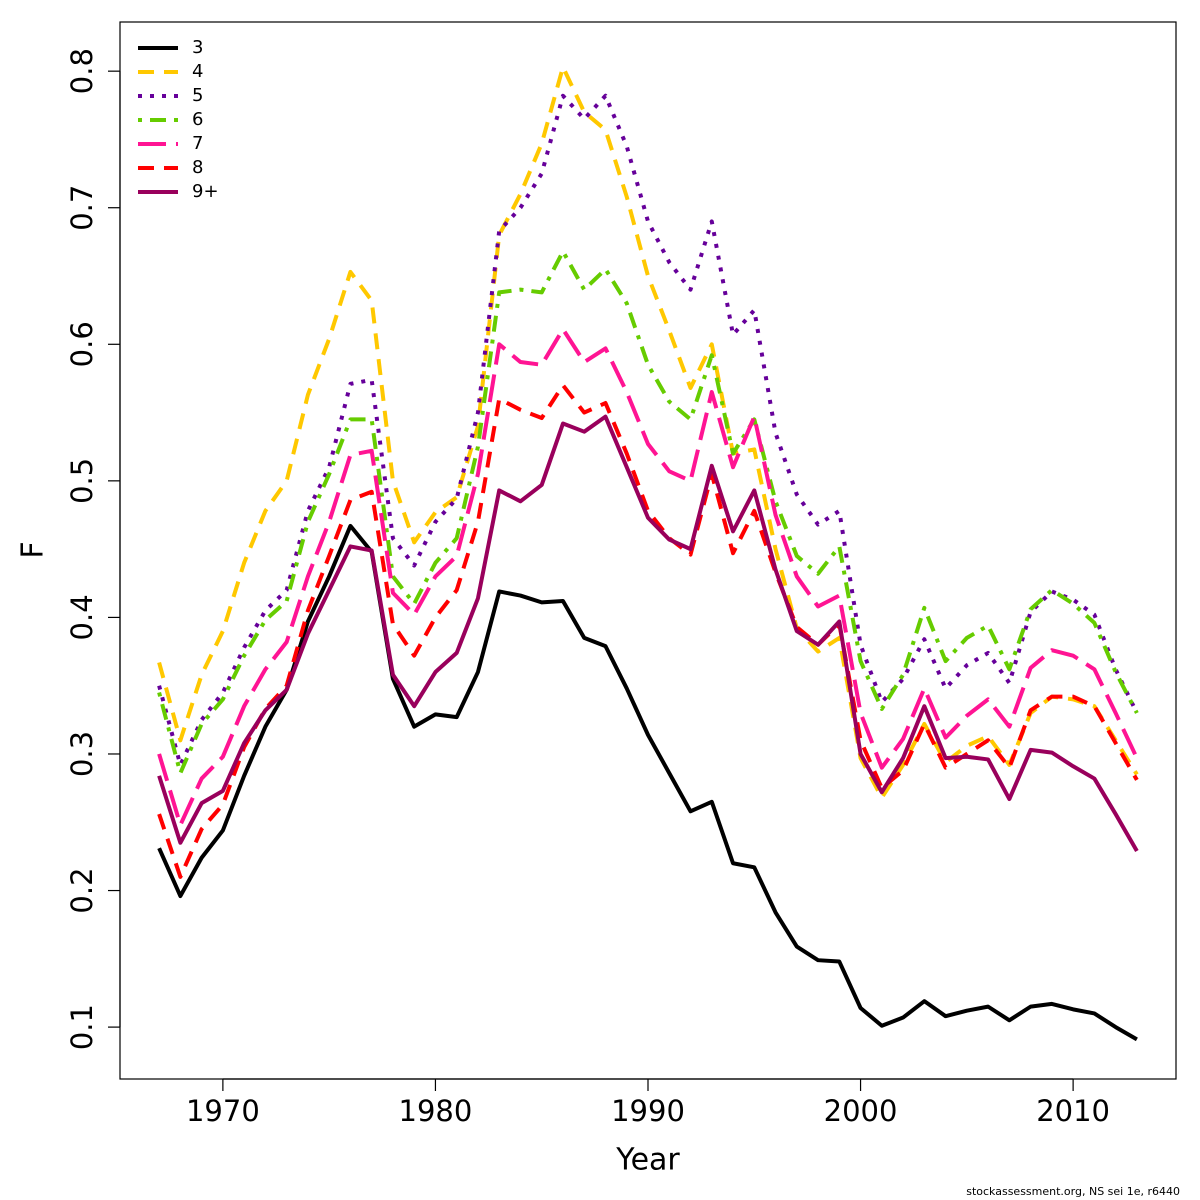 The image size is (1200, 1200). I want to click on y-tick-label: 0.7, so click(82, 208).